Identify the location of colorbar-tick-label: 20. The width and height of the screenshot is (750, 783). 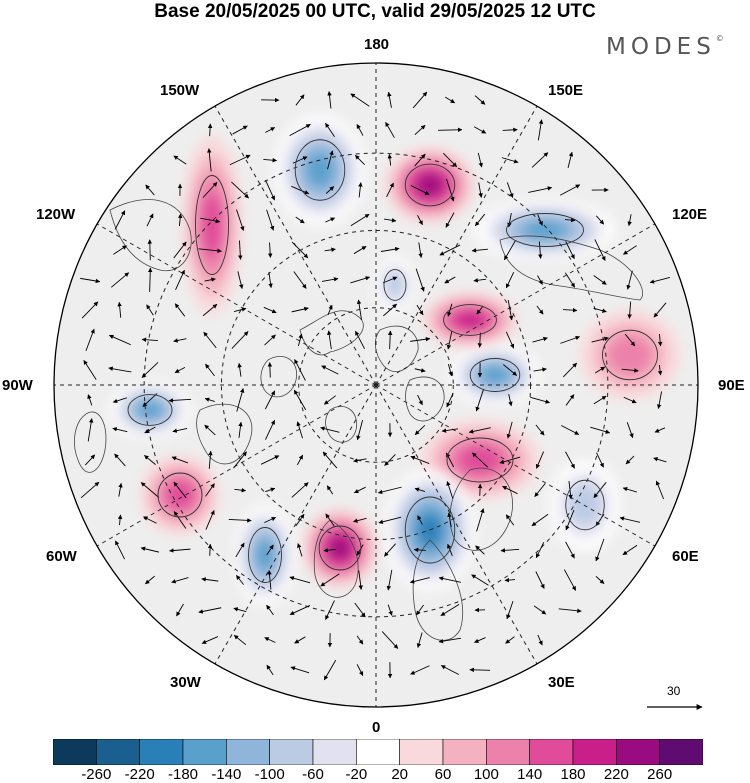
(399, 774).